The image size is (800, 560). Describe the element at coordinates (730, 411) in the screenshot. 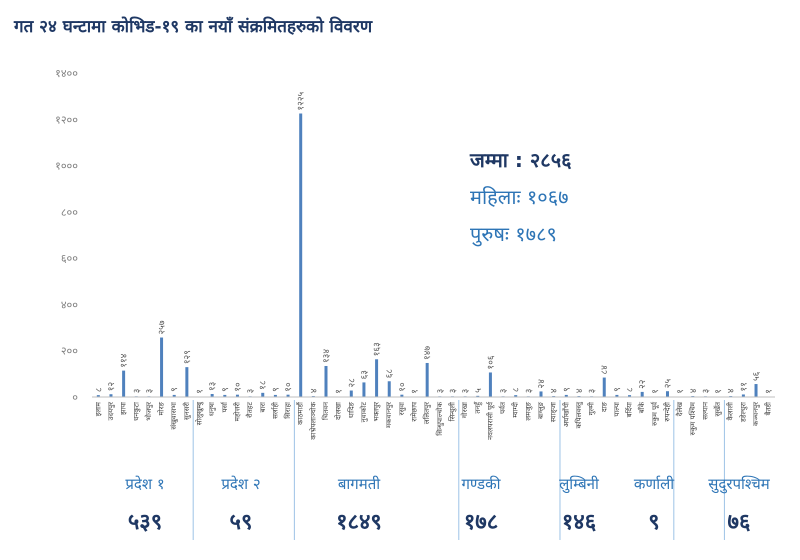

I see `category-label: कैलाली` at that location.